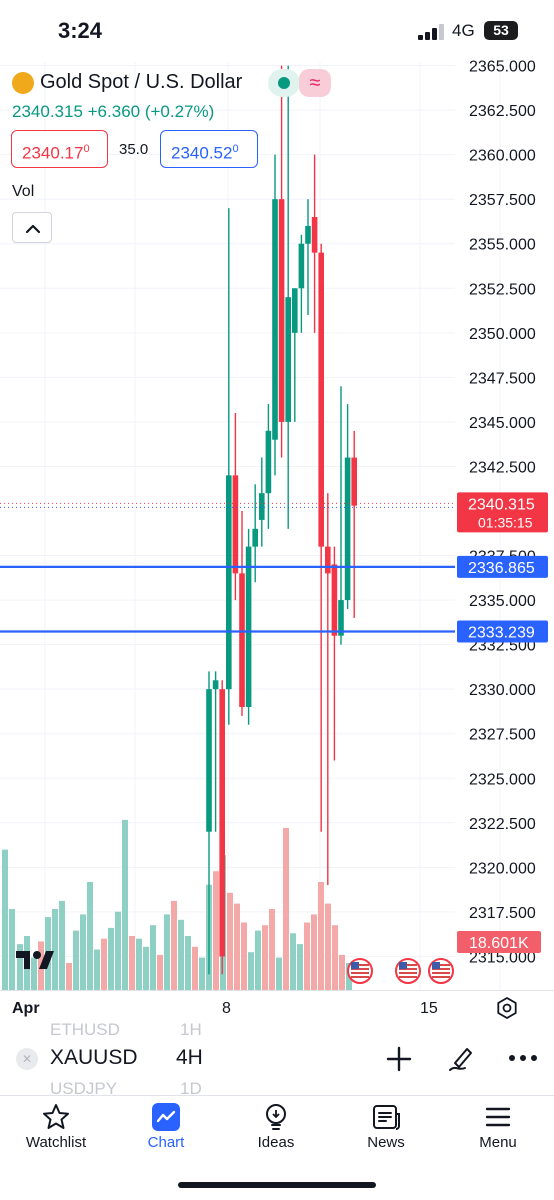 The height and width of the screenshot is (1200, 554). Describe the element at coordinates (502, 245) in the screenshot. I see `price-tick-label: 2355.000` at that location.